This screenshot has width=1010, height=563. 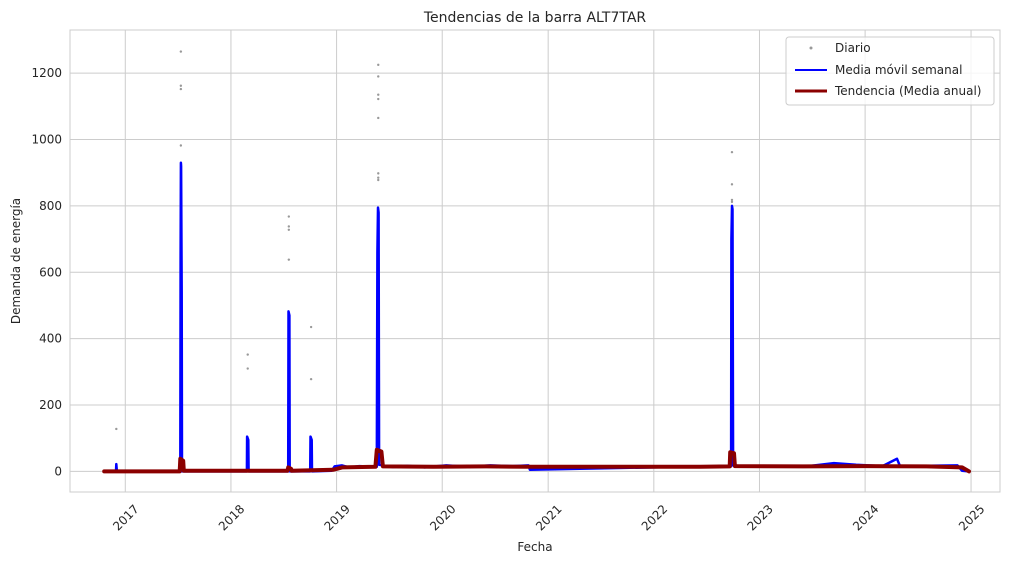 I want to click on legend-label-daily: Diario, so click(x=853, y=48).